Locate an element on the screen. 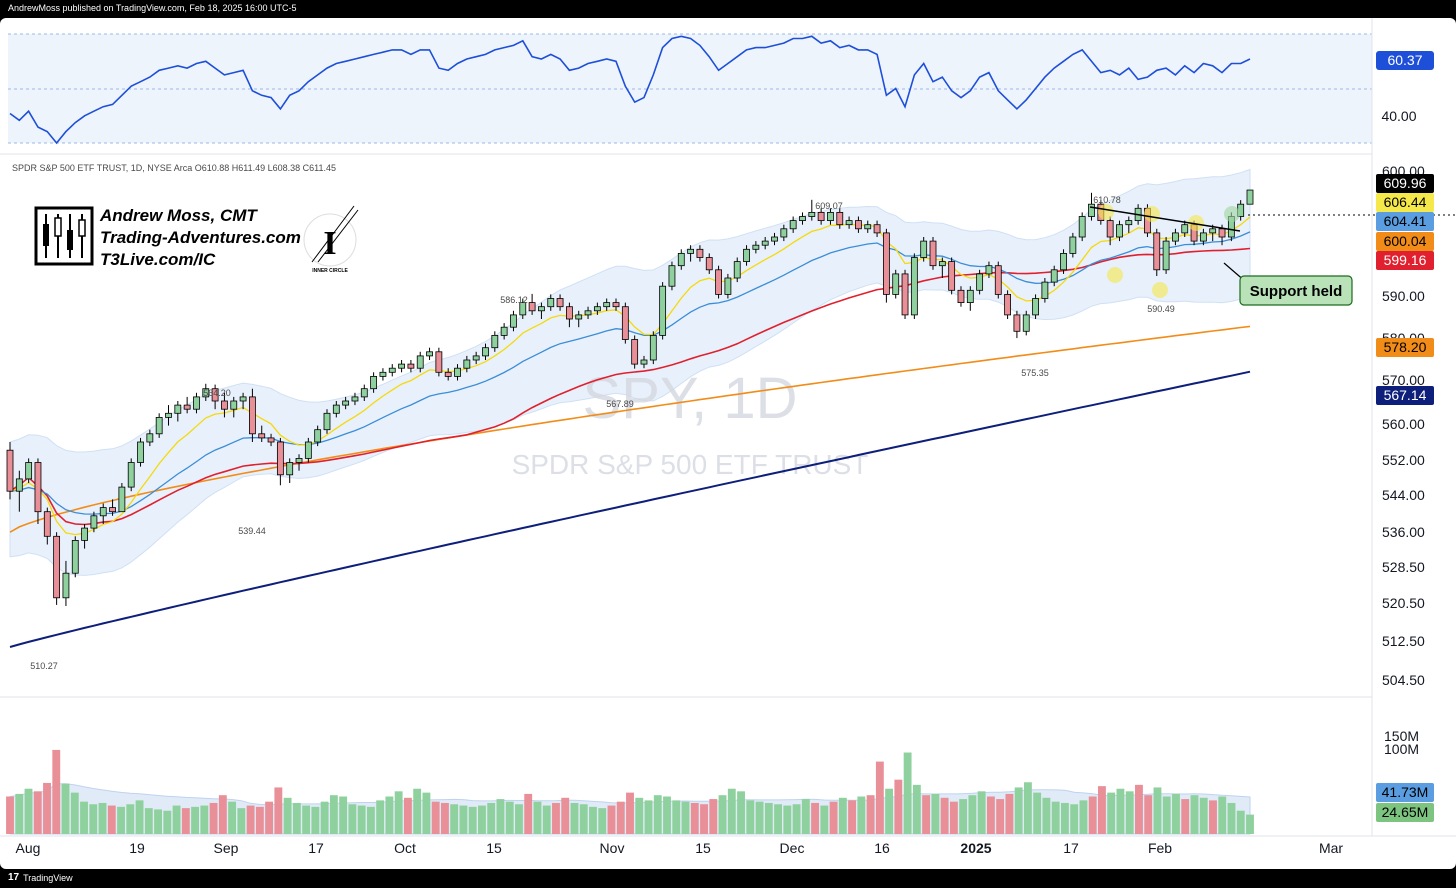 The image size is (1456, 888). rsi-tick-40: 40.00 is located at coordinates (1398, 116).